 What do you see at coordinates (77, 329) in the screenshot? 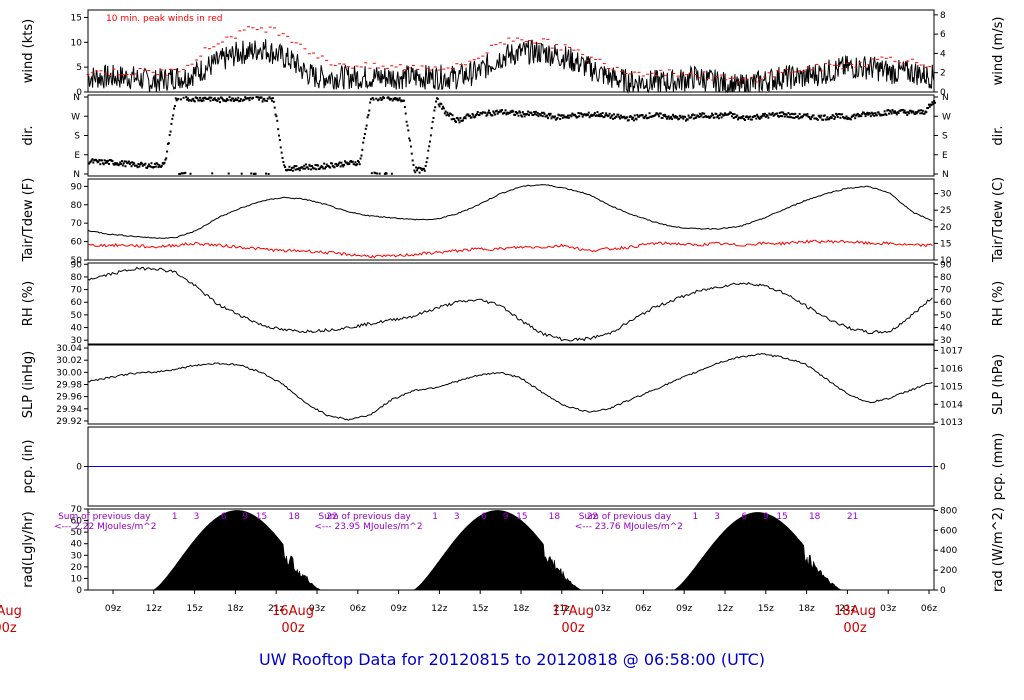
I see `ytick-label-left: 40` at bounding box center [77, 329].